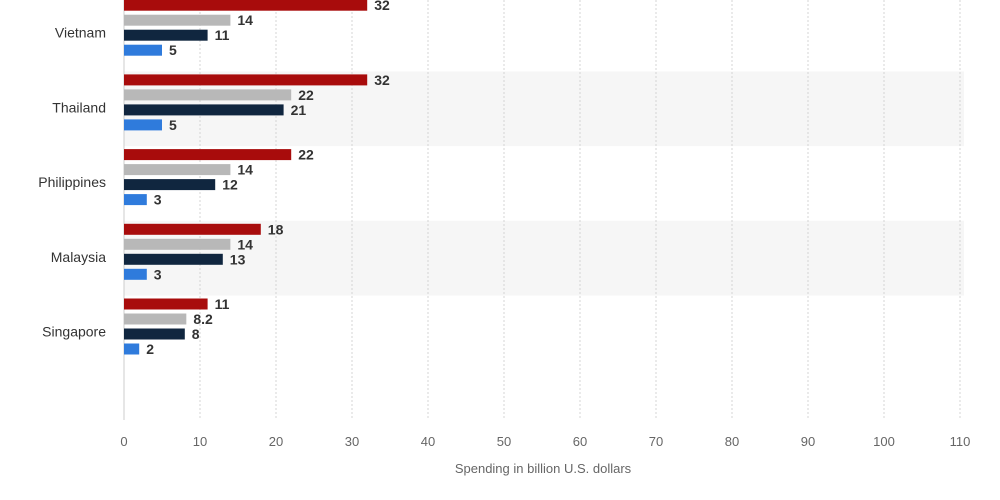 The height and width of the screenshot is (500, 1000). Describe the element at coordinates (732, 441) in the screenshot. I see `x-tick-label: 80` at that location.